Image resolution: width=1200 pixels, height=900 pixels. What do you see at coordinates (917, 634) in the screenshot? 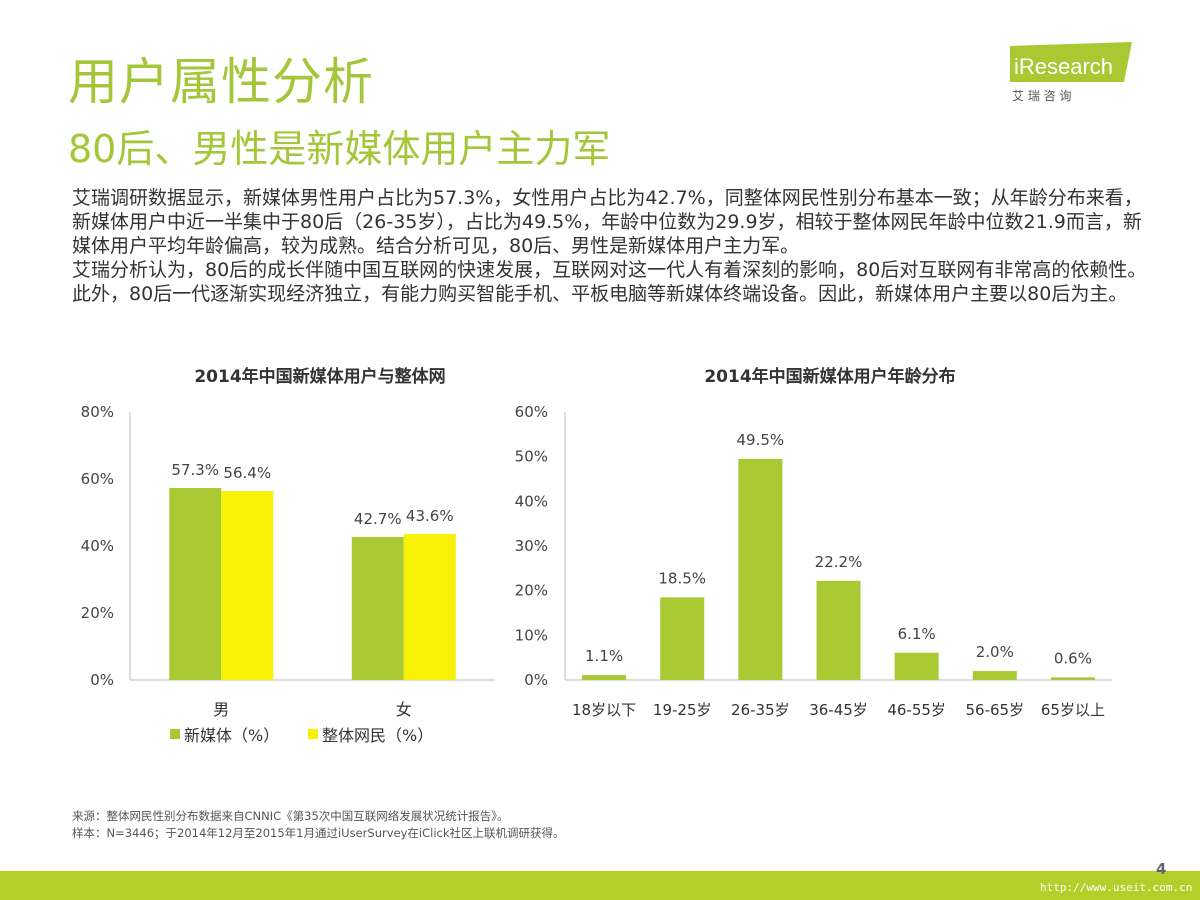
I see `data-label: 6.1%` at bounding box center [917, 634].